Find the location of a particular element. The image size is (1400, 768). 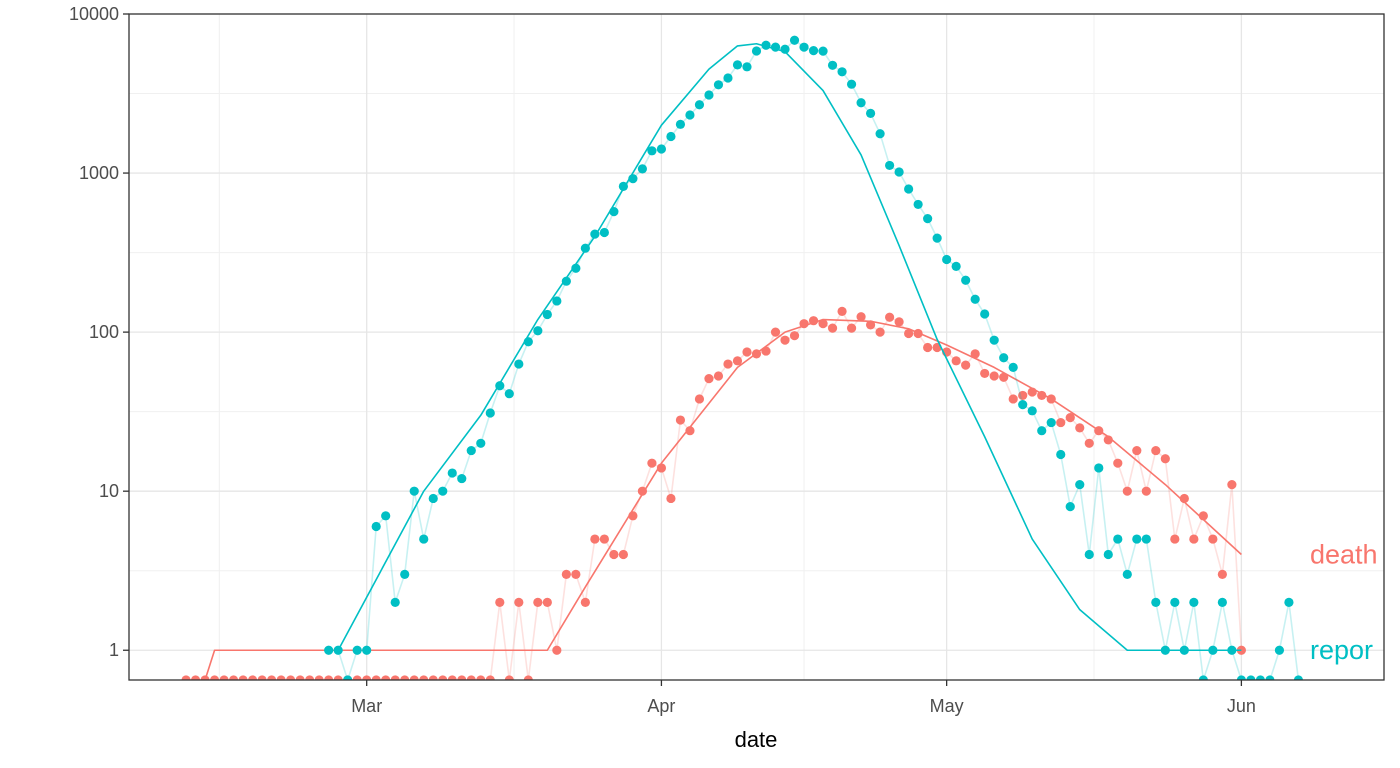

x-axis: Mar Apr May Jun is located at coordinates (803, 698).